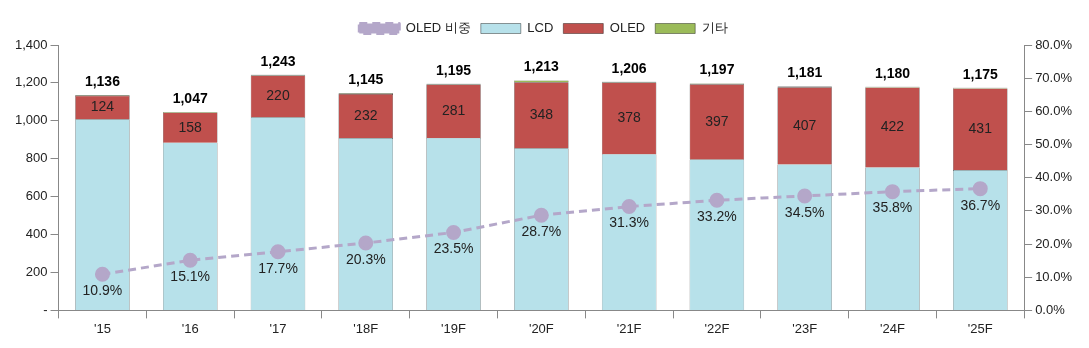 The height and width of the screenshot is (348, 1089). What do you see at coordinates (278, 328) in the screenshot?
I see `x-tick-label: '17` at bounding box center [278, 328].